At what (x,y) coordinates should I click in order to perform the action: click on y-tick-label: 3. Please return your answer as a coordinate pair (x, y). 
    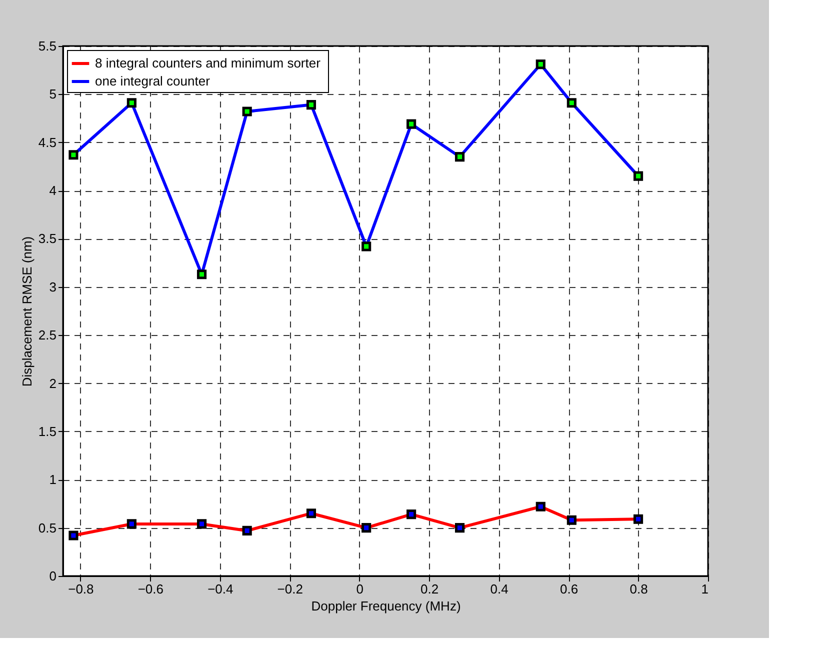
    Looking at the image, I should click on (52, 286).